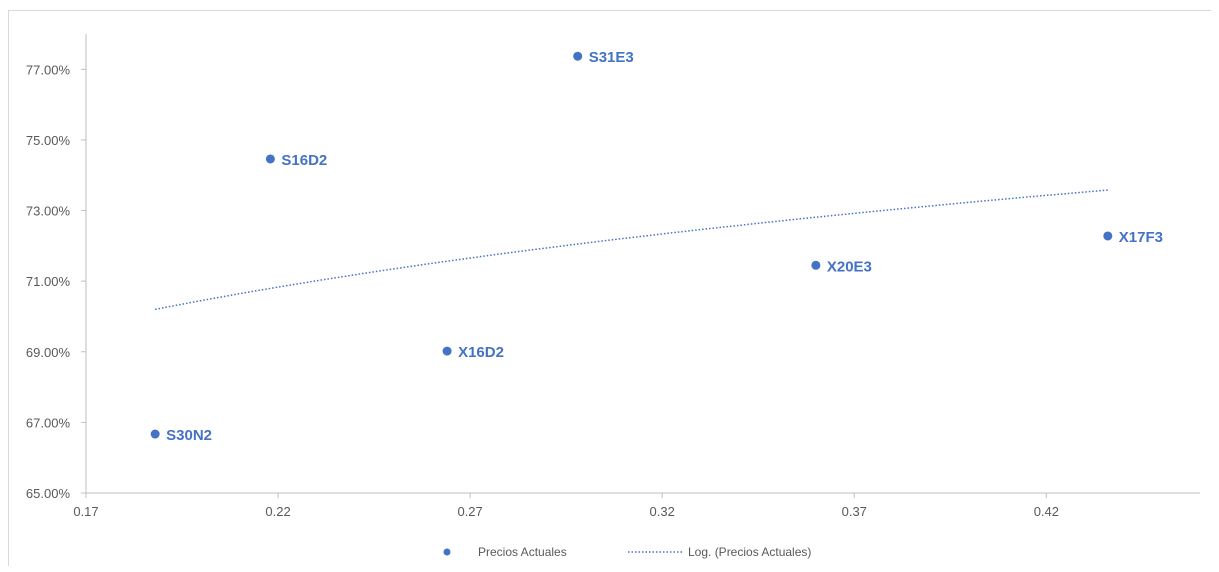 The image size is (1219, 572). I want to click on data-label-s31e3: S31E3, so click(611, 57).